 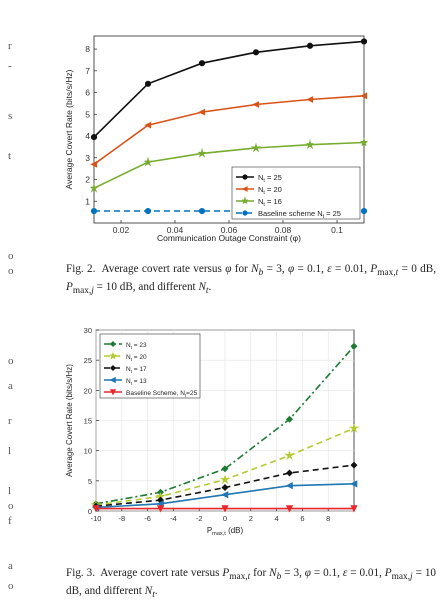 What do you see at coordinates (296, 193) in the screenshot?
I see `legend-box` at bounding box center [296, 193].